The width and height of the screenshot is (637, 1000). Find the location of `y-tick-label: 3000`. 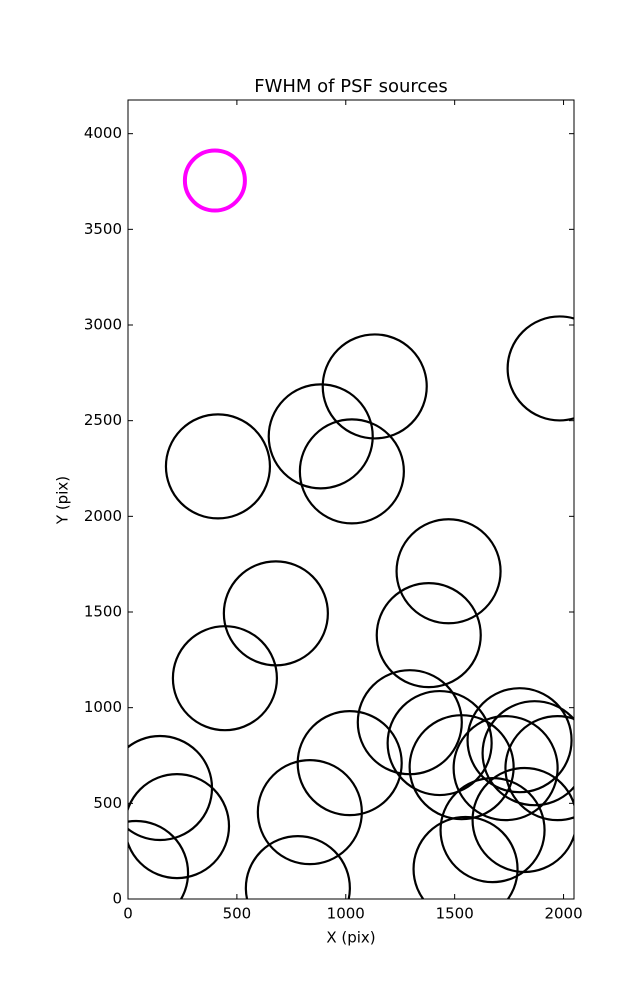

y-tick-label: 3000 is located at coordinates (103, 325).